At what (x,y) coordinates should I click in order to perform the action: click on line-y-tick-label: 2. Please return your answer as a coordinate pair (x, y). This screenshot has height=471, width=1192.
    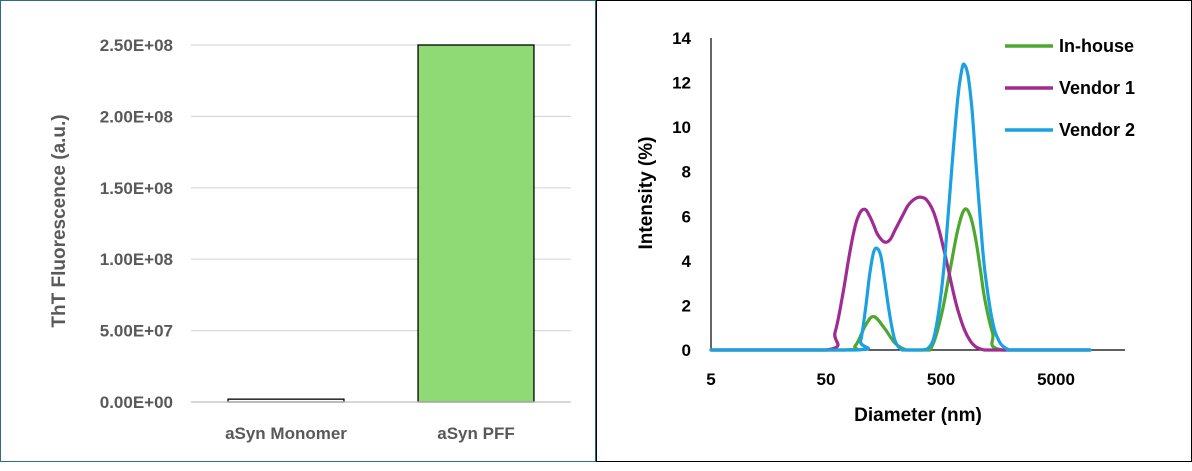
    Looking at the image, I should click on (686, 305).